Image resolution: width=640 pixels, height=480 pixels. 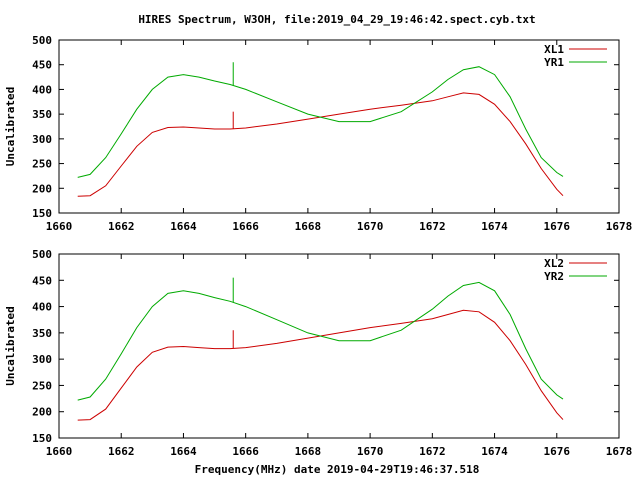 I want to click on panel1-y-tick-label: 150, so click(x=42, y=213).